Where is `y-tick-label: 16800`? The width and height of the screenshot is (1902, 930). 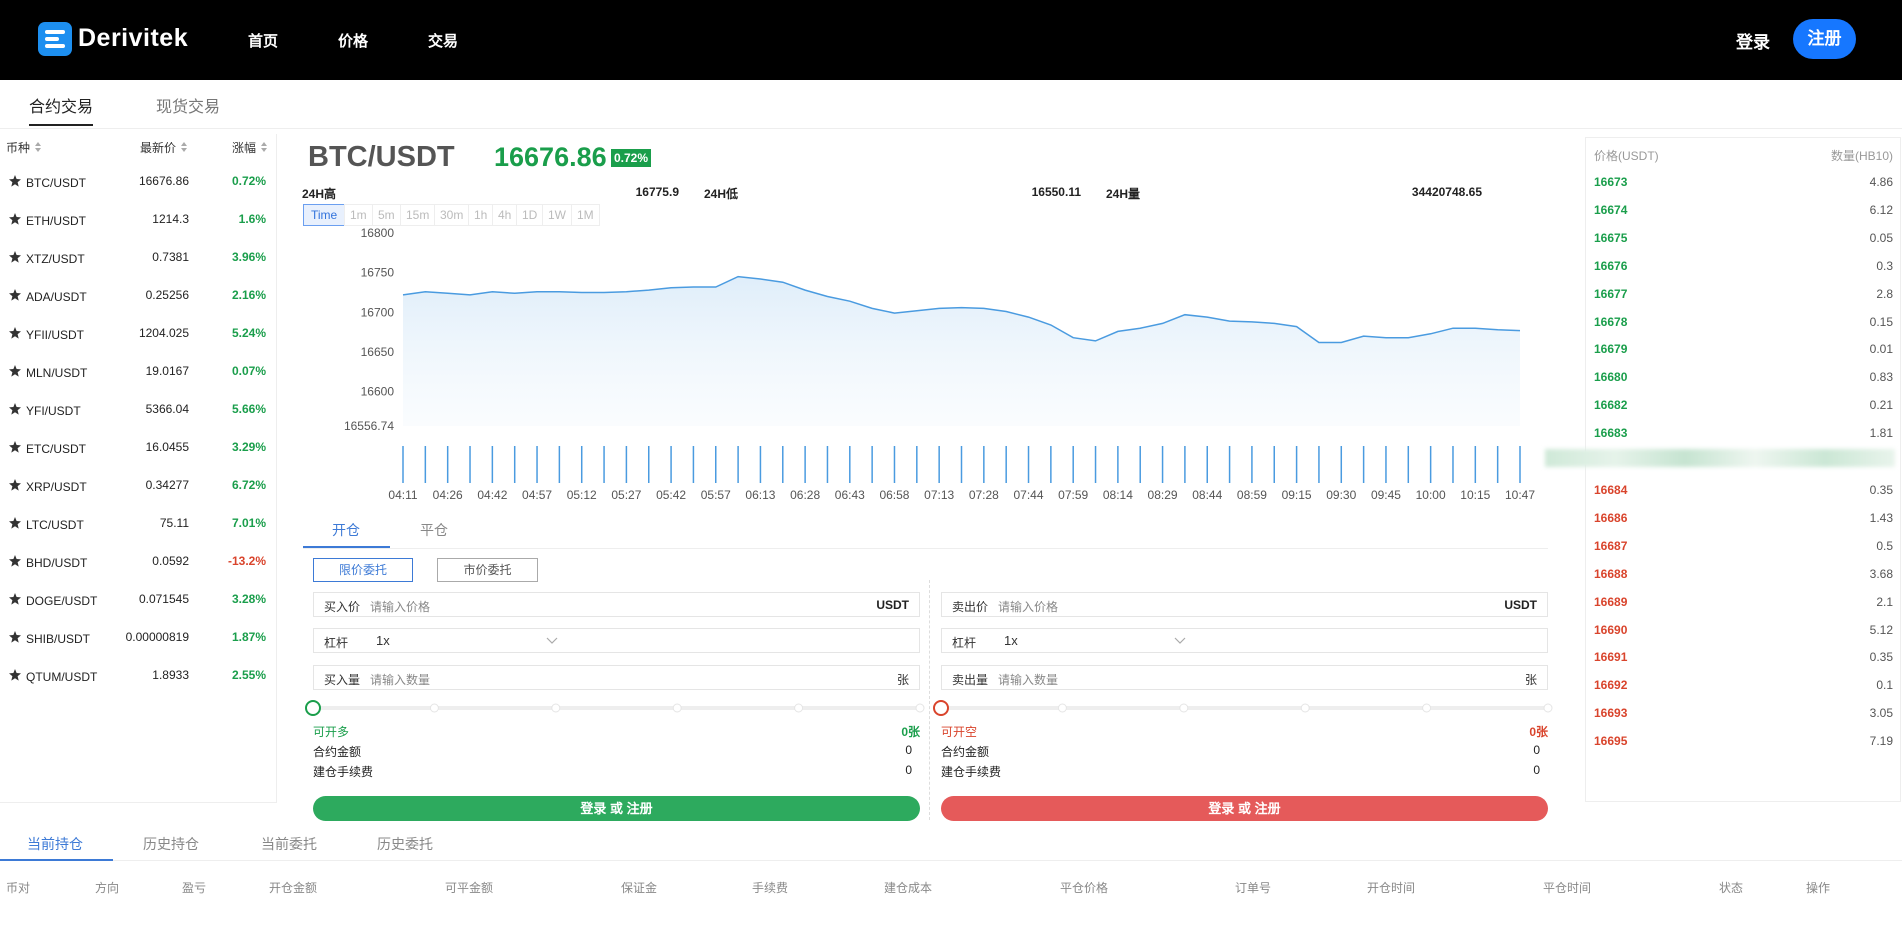
y-tick-label: 16800 is located at coordinates (378, 233).